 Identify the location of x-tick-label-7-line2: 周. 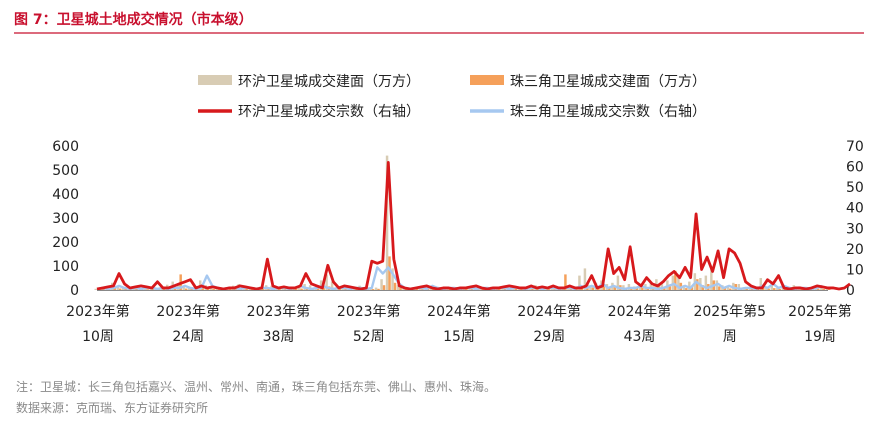
(730, 337).